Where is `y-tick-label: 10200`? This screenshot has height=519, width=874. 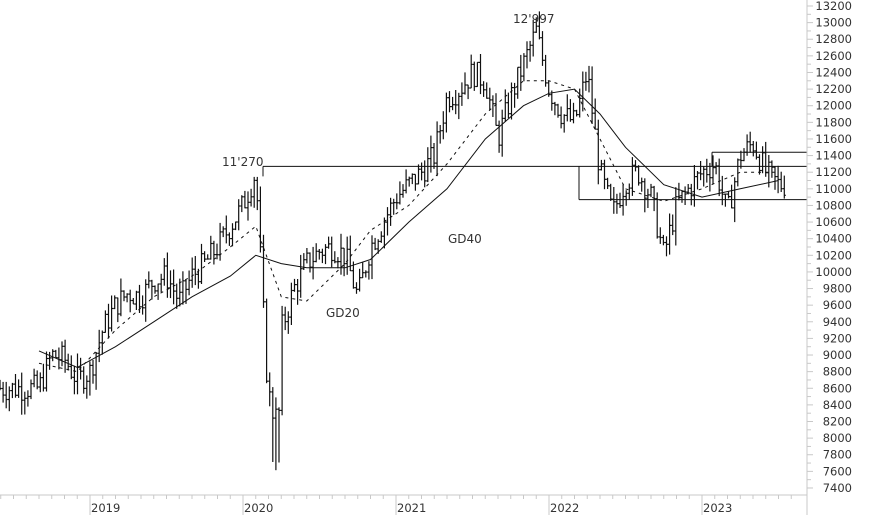
y-tick-label: 10200 is located at coordinates (833, 255).